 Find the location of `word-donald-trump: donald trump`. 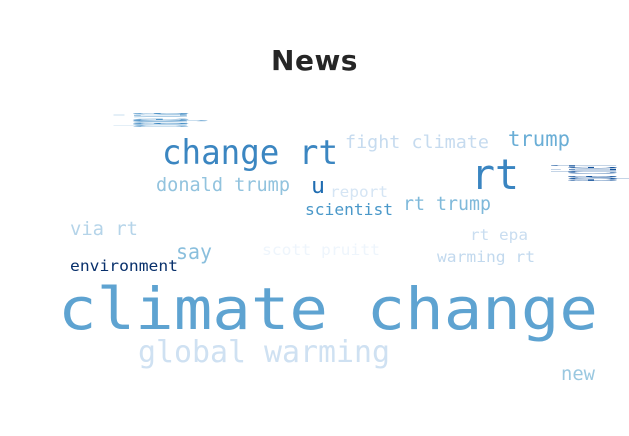

word-donald-trump: donald trump is located at coordinates (223, 185).